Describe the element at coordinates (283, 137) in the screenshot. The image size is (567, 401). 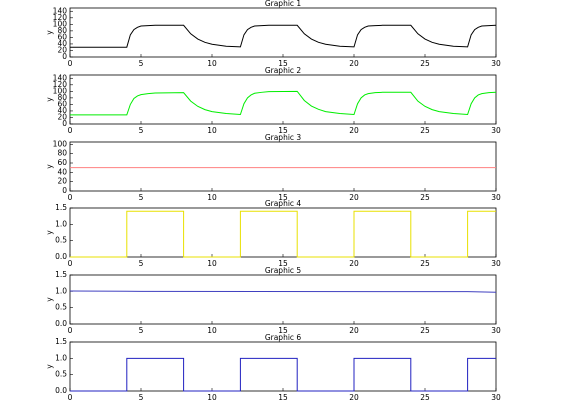
I see `chart-title: Graphic 3` at that location.